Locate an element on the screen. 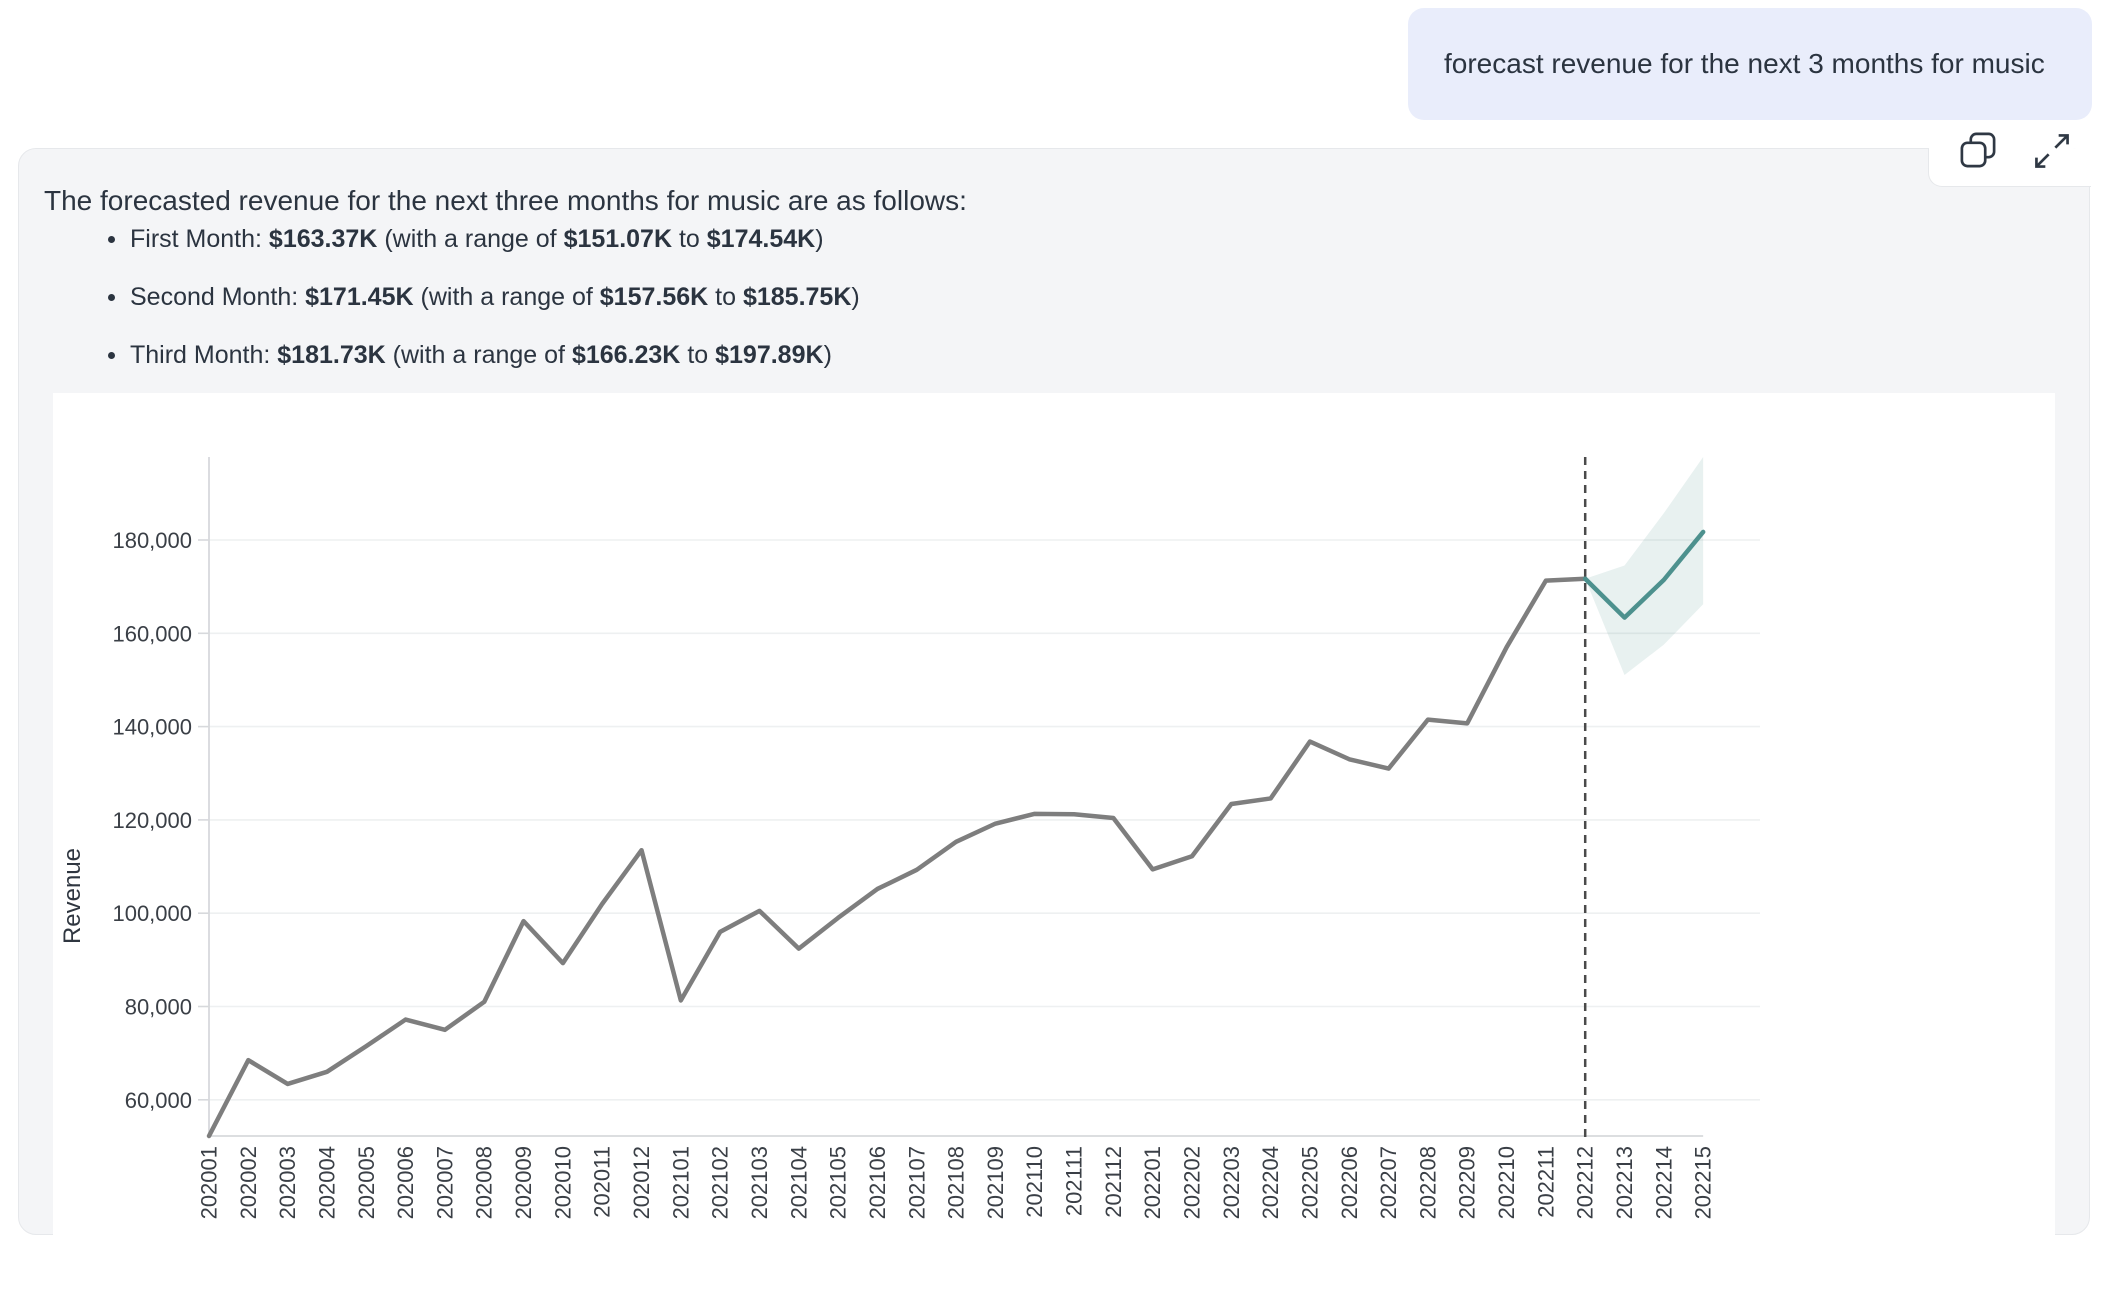 The image size is (2128, 1300). bullet-label: Third Month: is located at coordinates (204, 355).